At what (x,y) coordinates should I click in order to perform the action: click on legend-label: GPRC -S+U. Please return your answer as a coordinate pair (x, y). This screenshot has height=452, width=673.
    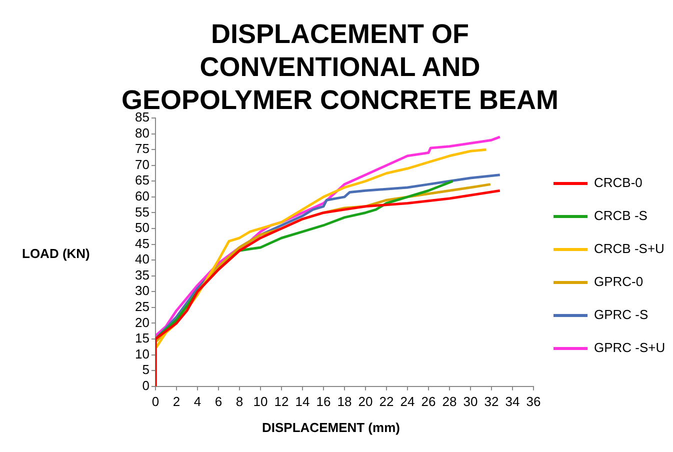
    Looking at the image, I should click on (630, 348).